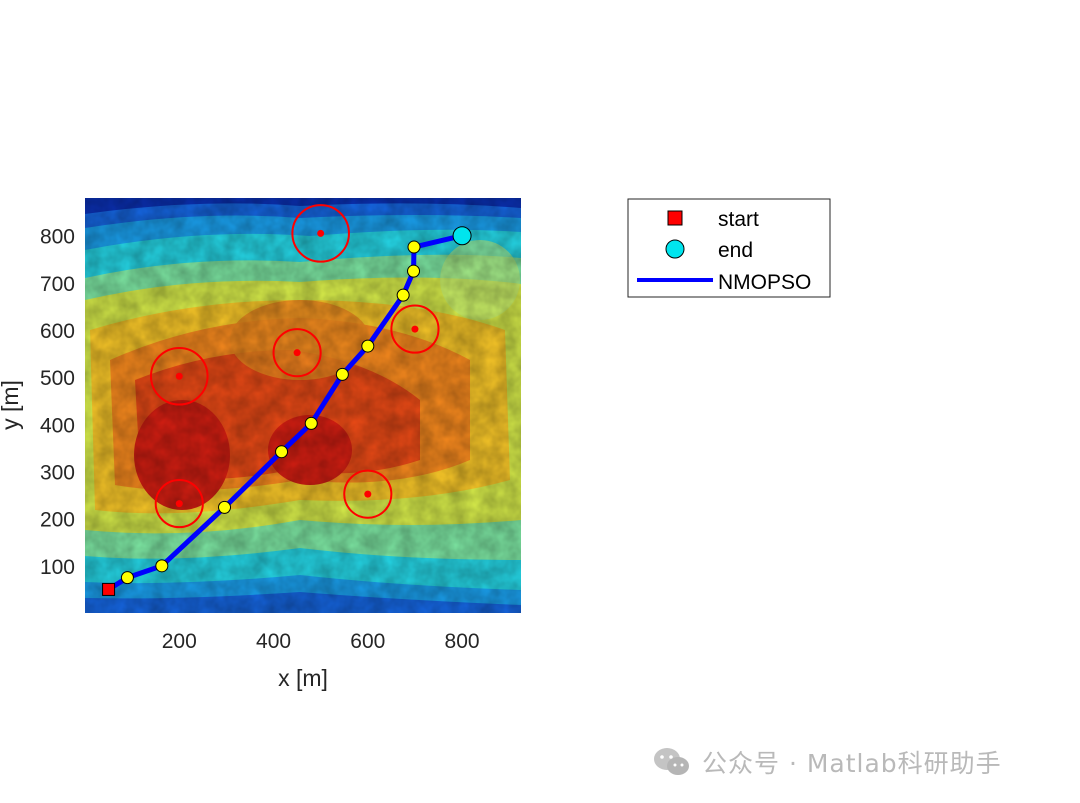 The height and width of the screenshot is (803, 1080). I want to click on y-tick-label: 500, so click(57, 378).